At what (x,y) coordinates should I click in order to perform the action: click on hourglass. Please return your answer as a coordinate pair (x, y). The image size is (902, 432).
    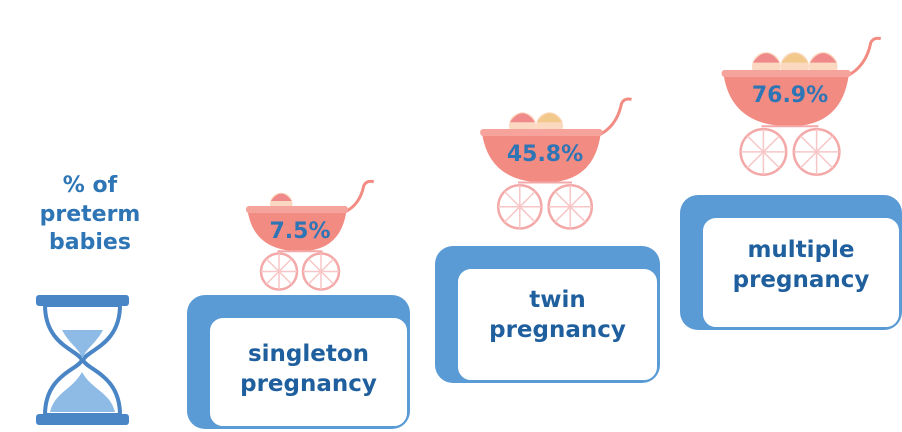
    Looking at the image, I should click on (82, 360).